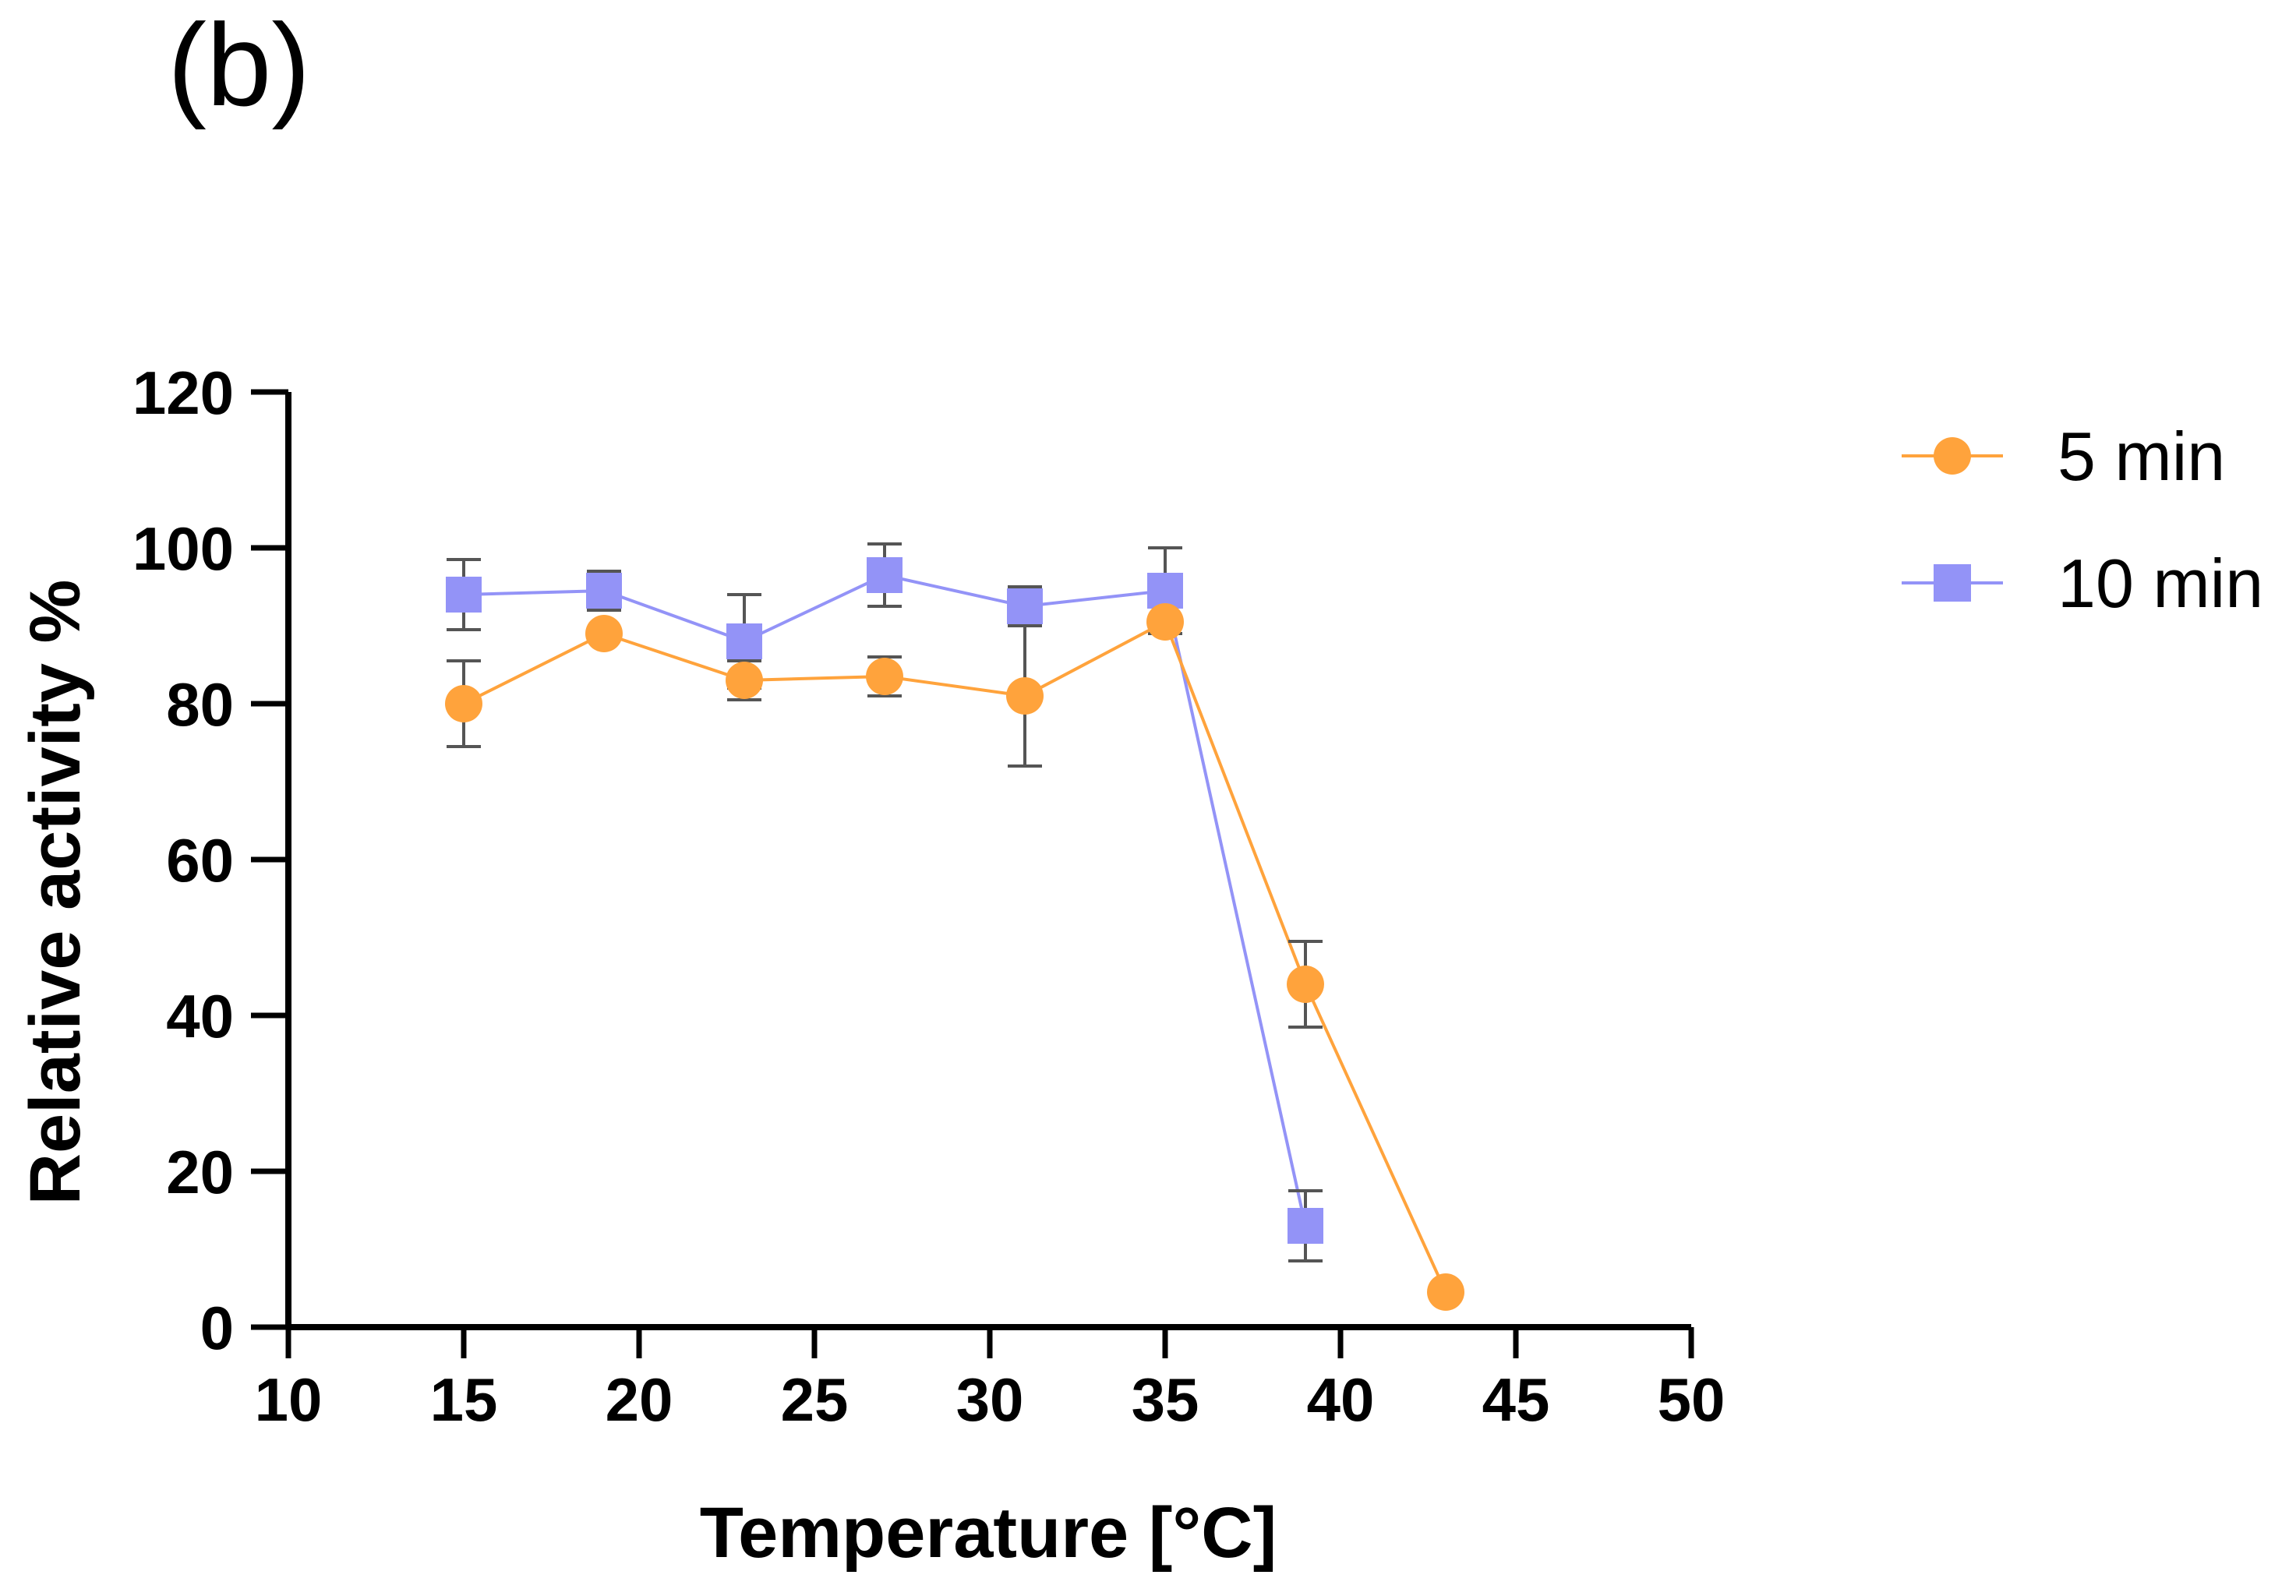 The height and width of the screenshot is (1596, 2296). I want to click on x-tick-label-40: 40, so click(1341, 1399).